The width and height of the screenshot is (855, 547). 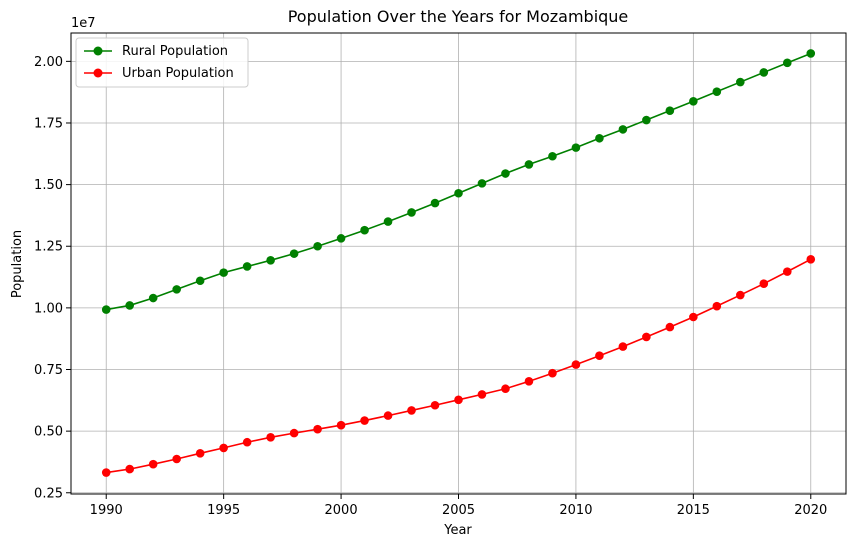 I want to click on x-tick-label: 1990, so click(x=106, y=510).